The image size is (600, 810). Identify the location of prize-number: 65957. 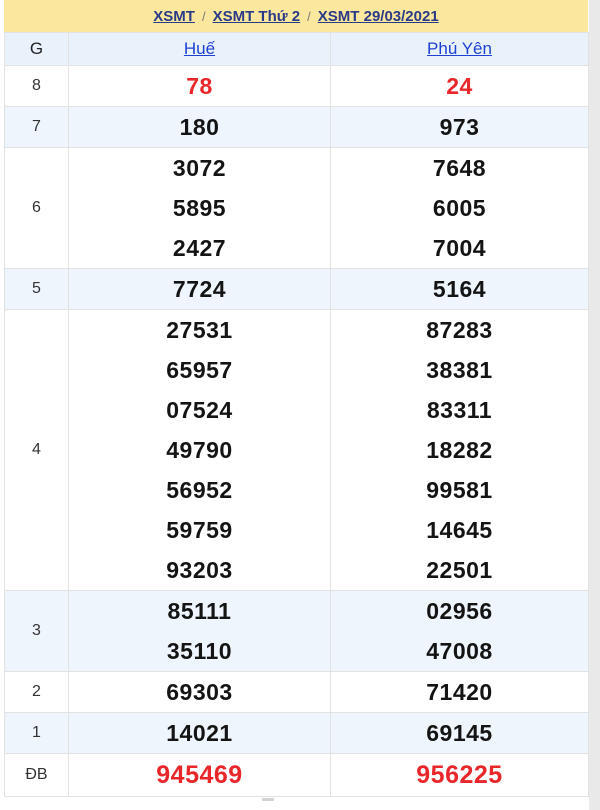
(199, 370).